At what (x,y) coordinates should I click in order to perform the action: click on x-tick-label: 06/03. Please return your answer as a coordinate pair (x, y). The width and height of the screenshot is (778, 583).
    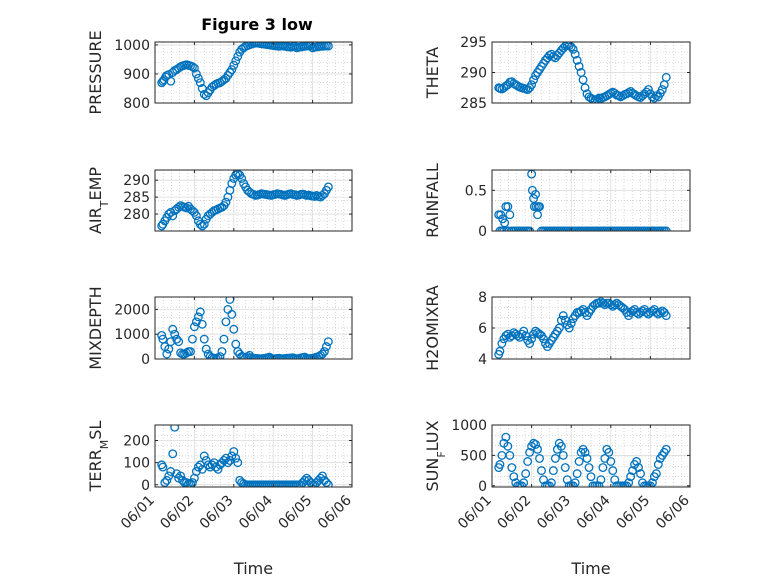
    Looking at the image, I should click on (217, 513).